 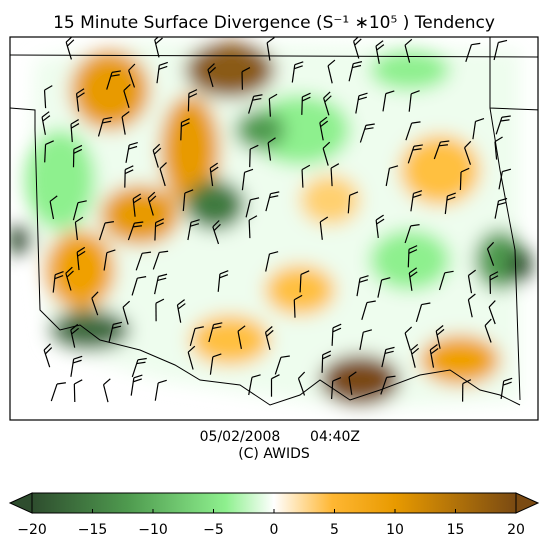 What do you see at coordinates (274, 454) in the screenshot?
I see `credit: (C) AWIDS` at bounding box center [274, 454].